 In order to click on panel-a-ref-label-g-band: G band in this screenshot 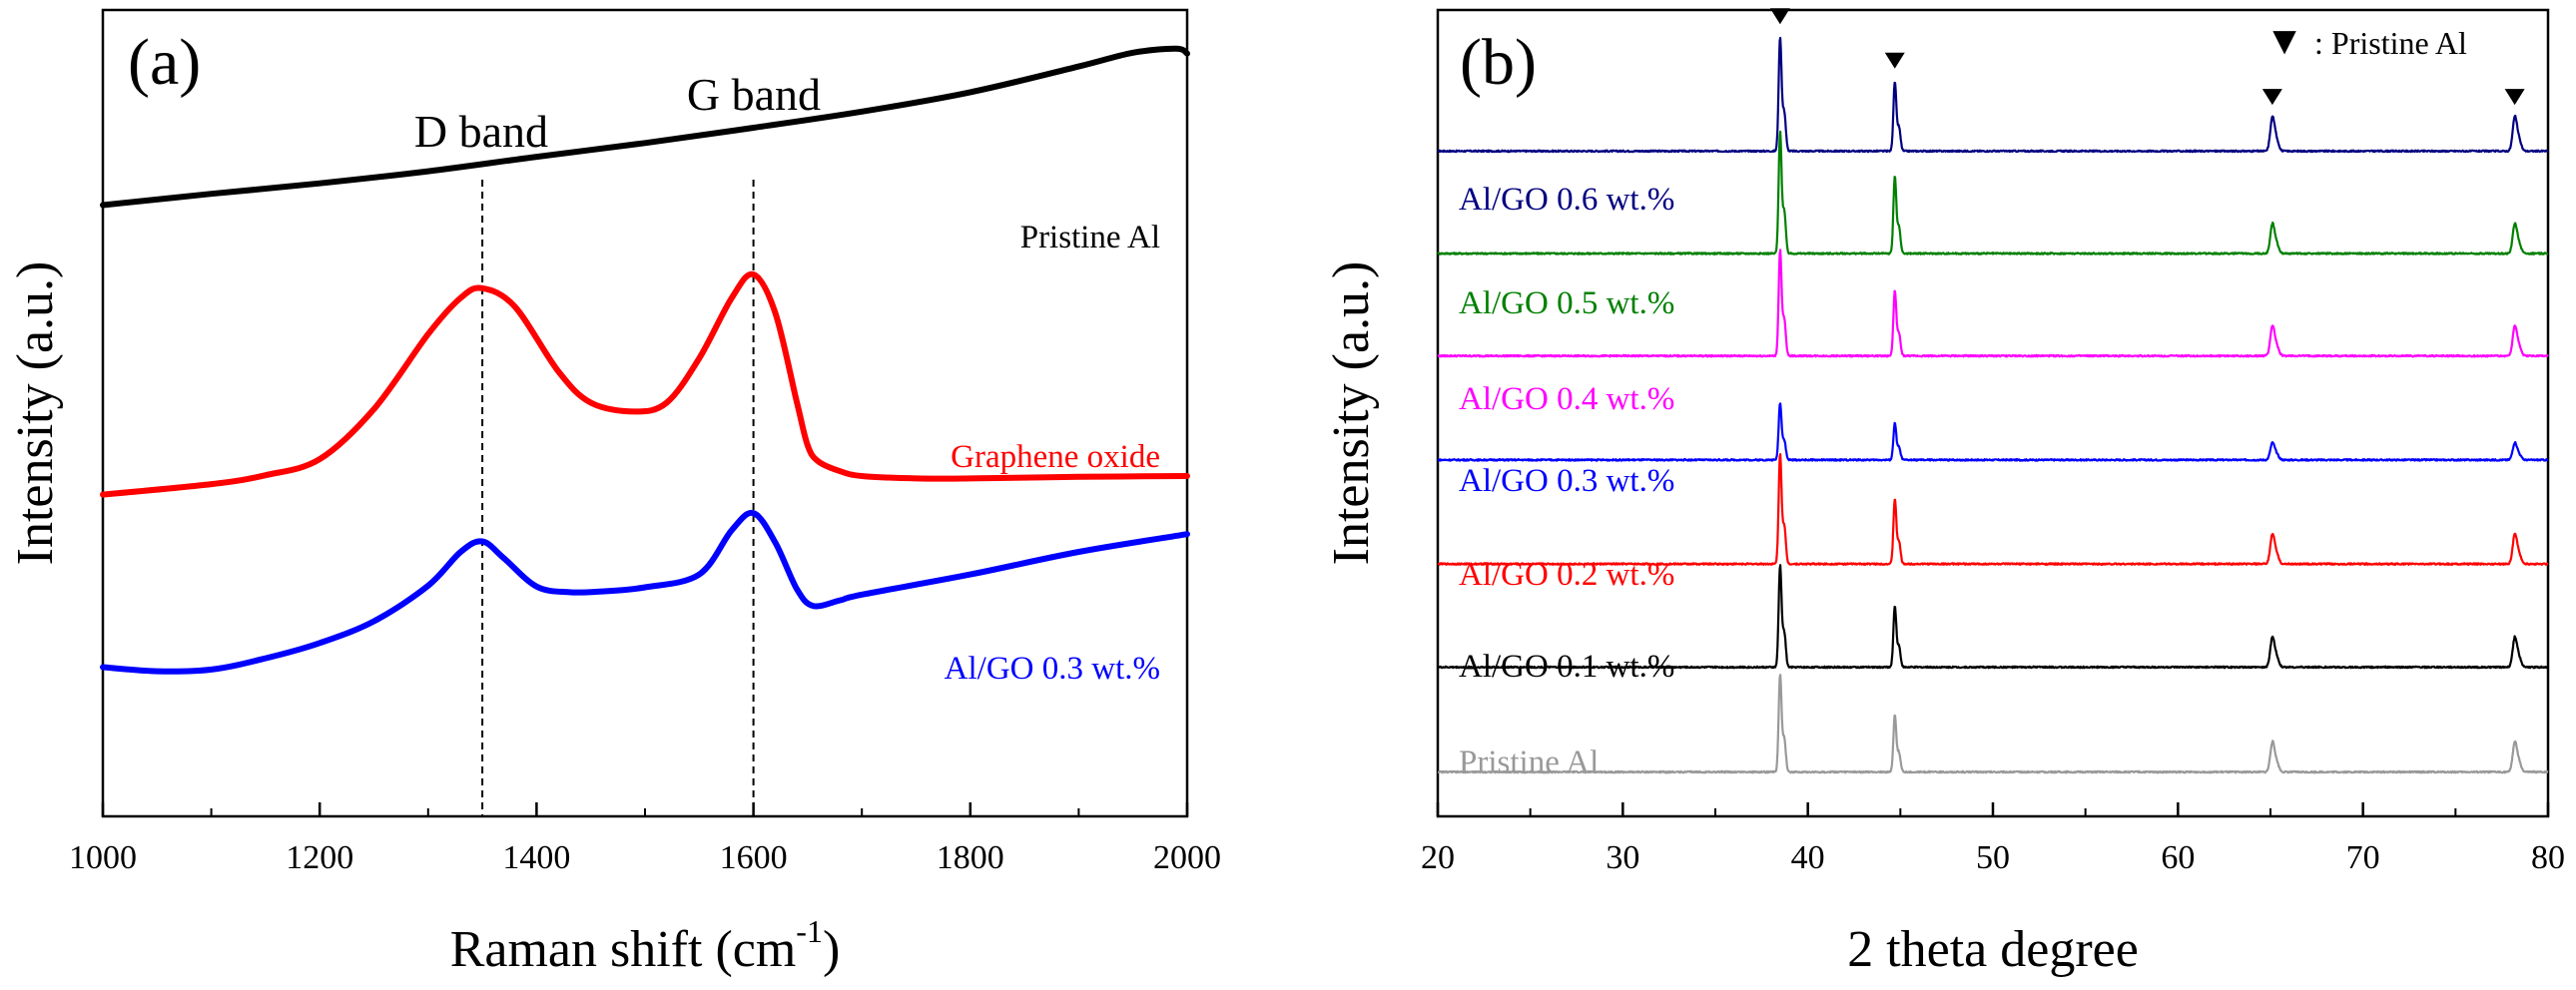, I will do `click(754, 94)`.